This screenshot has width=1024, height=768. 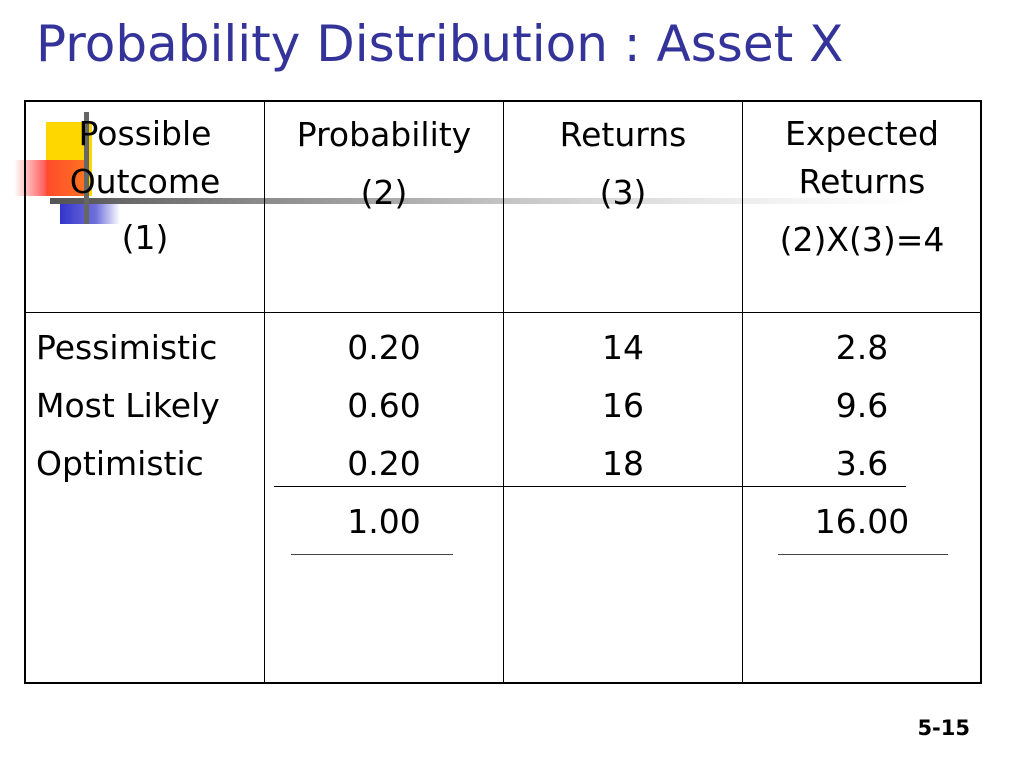 I want to click on header-returns-line: (3), so click(x=623, y=192).